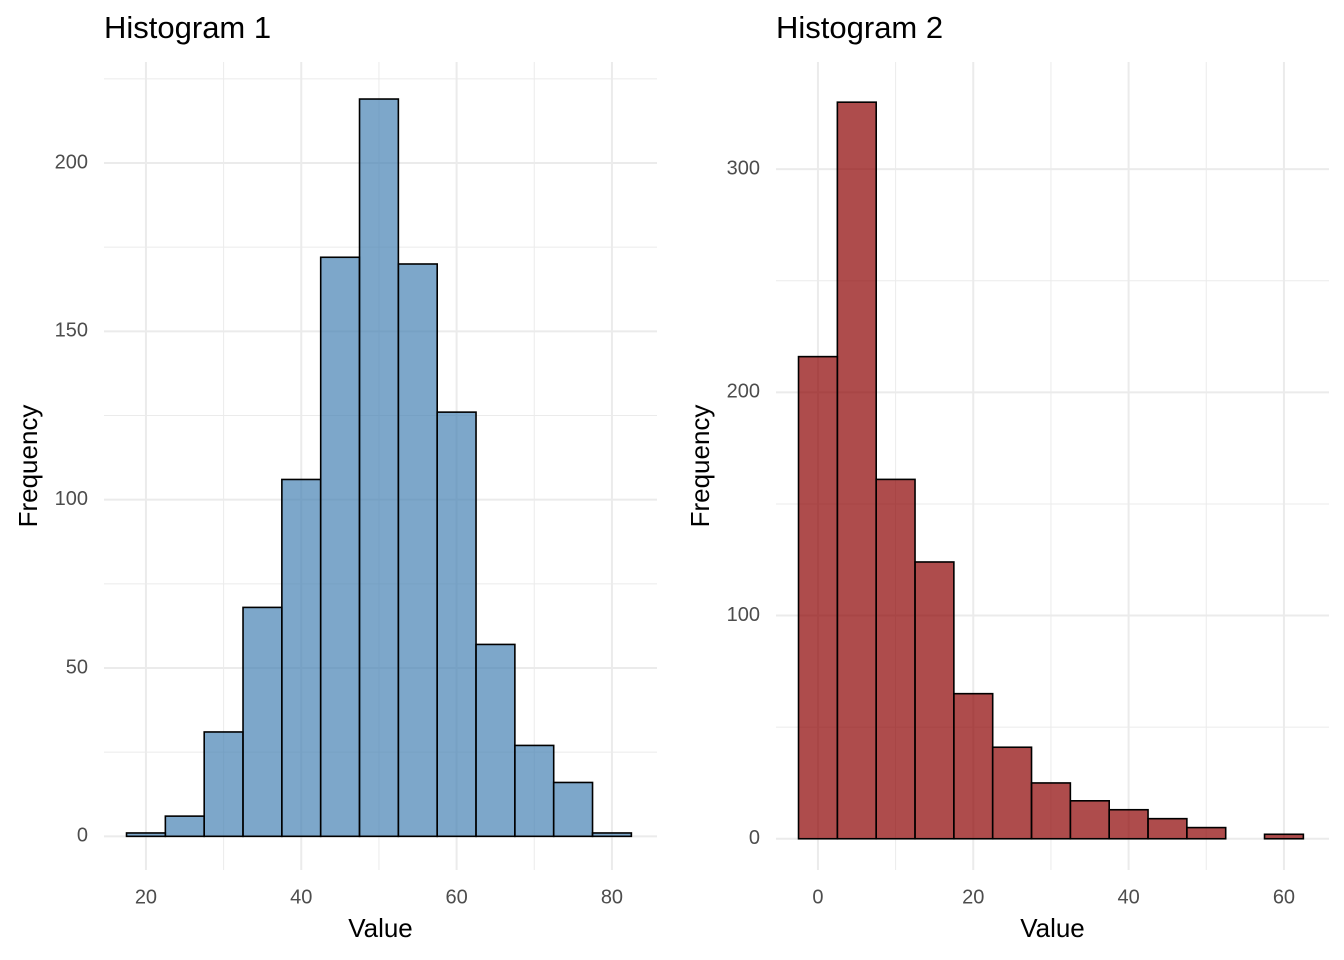 The image size is (1344, 960). Describe the element at coordinates (817, 897) in the screenshot. I see `x-tick-label: 0` at that location.